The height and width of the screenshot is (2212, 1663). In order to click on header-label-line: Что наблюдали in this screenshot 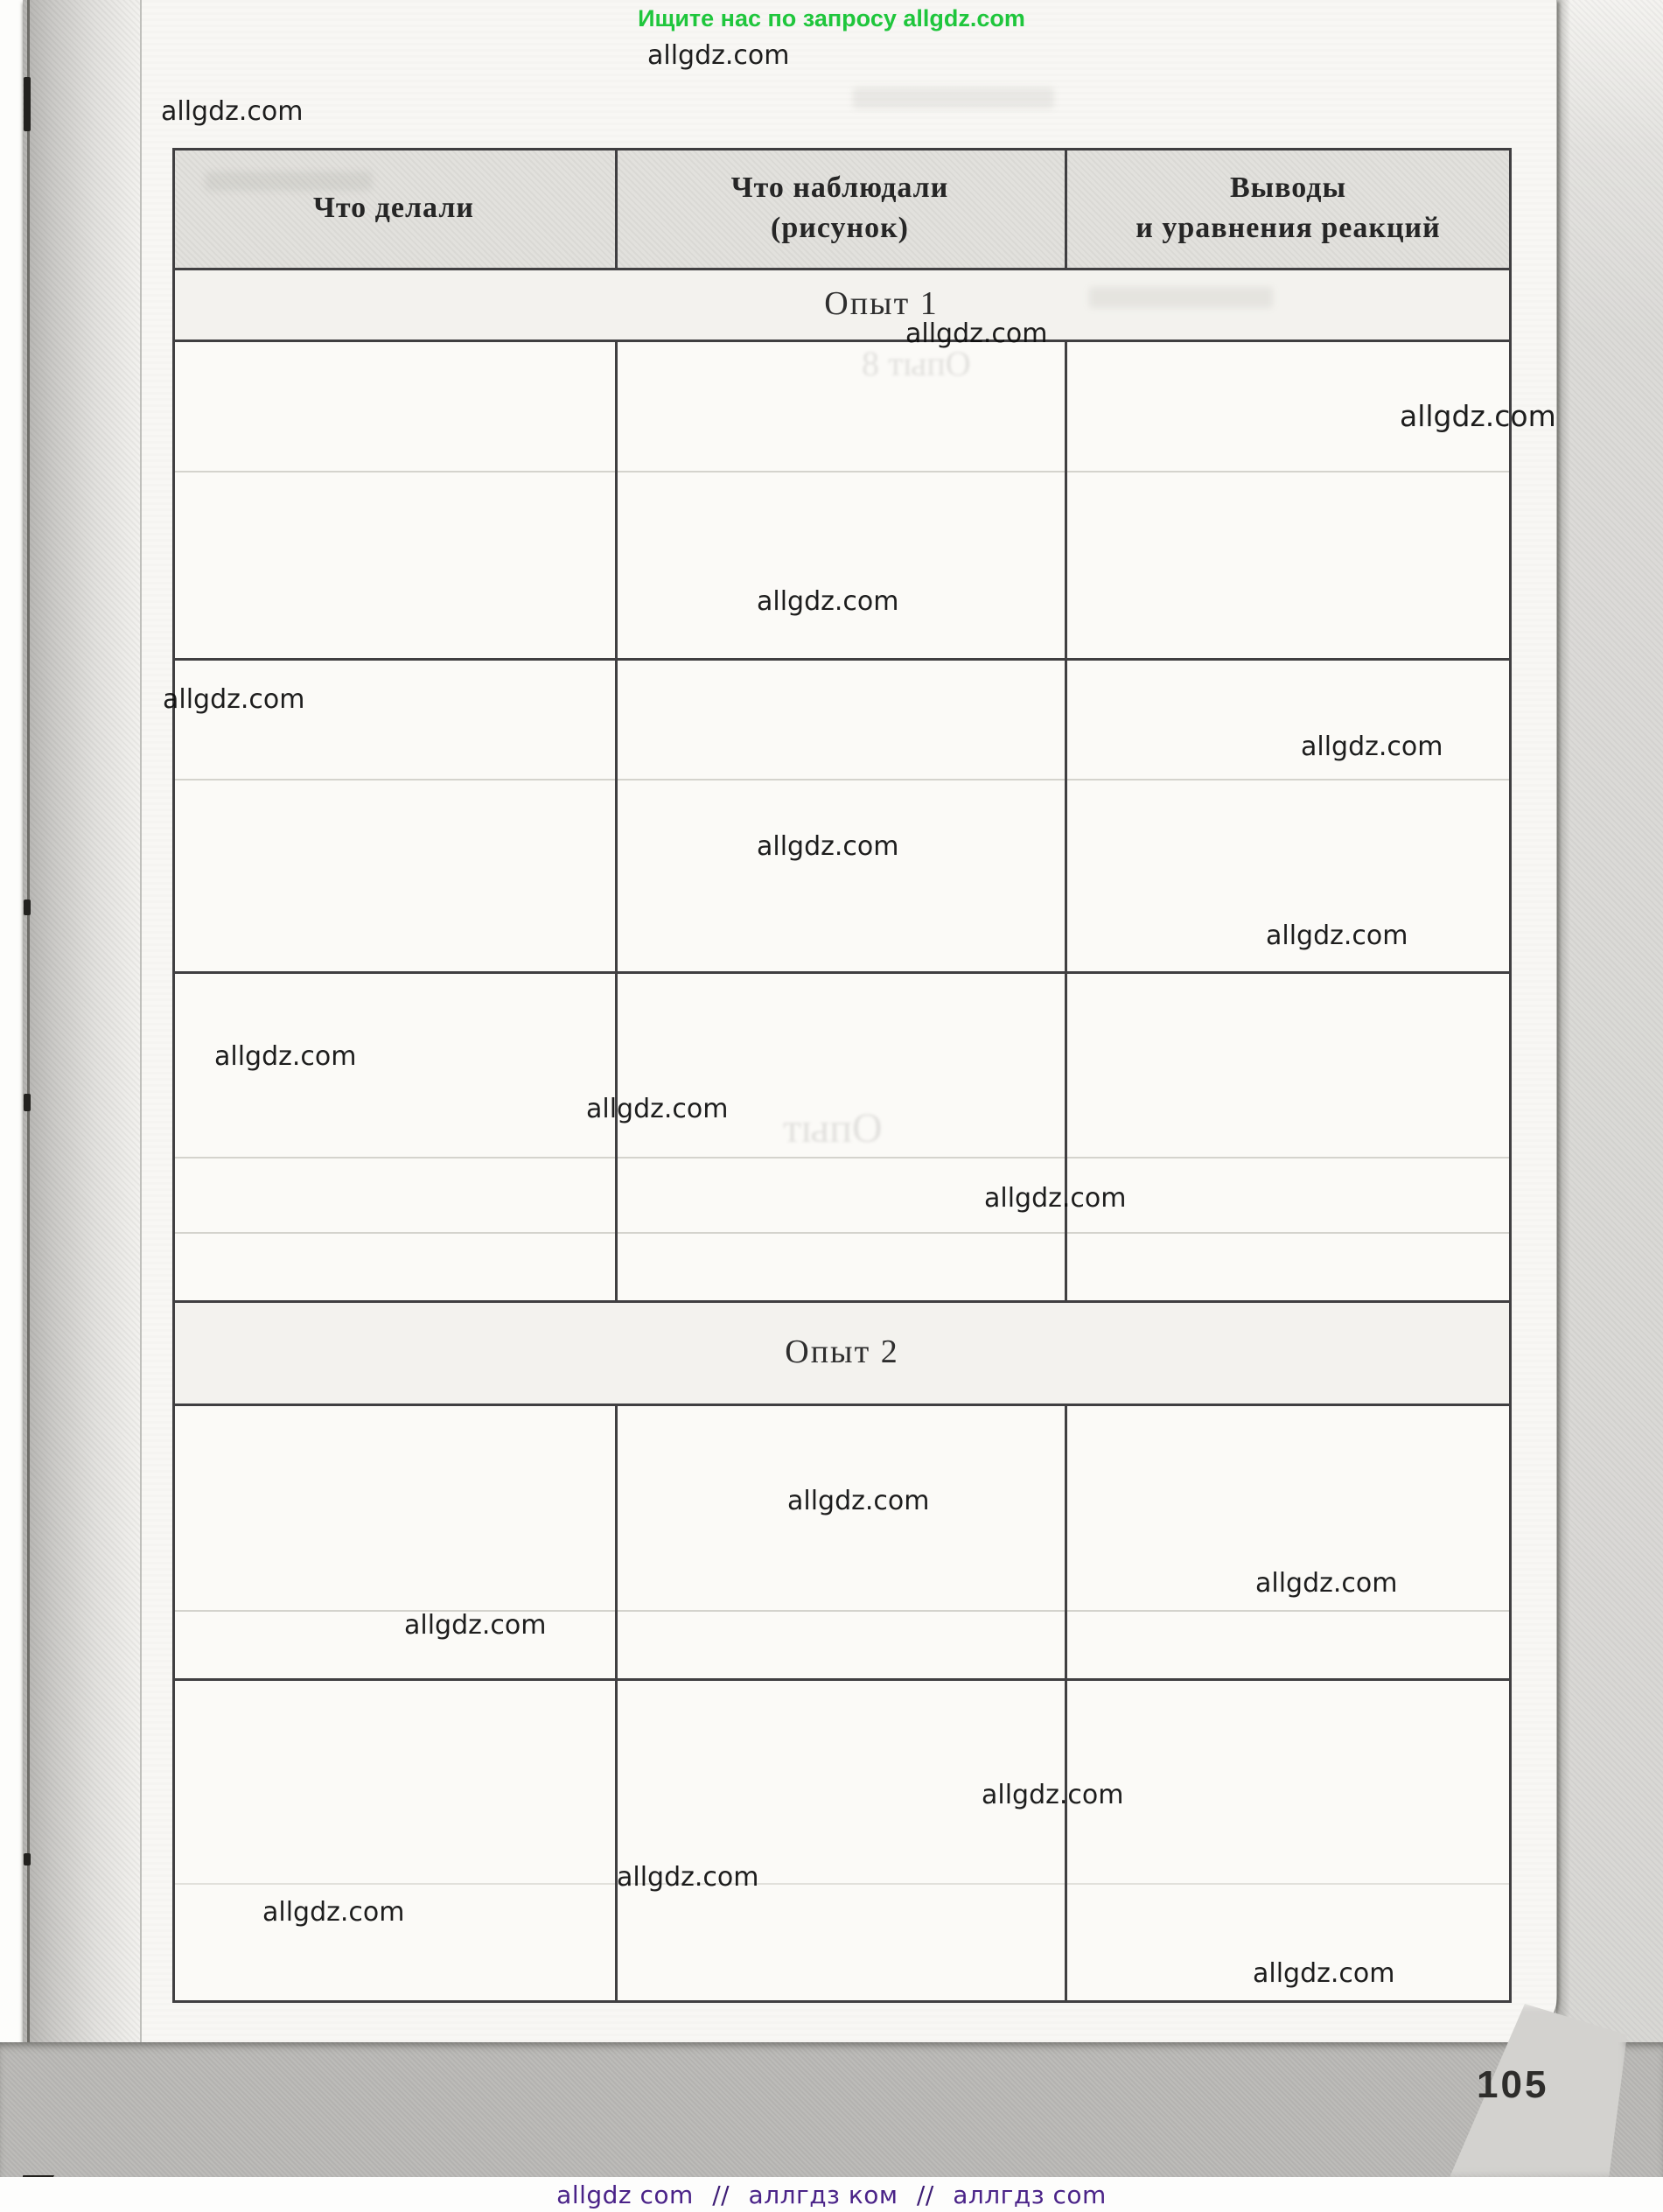, I will do `click(840, 187)`.